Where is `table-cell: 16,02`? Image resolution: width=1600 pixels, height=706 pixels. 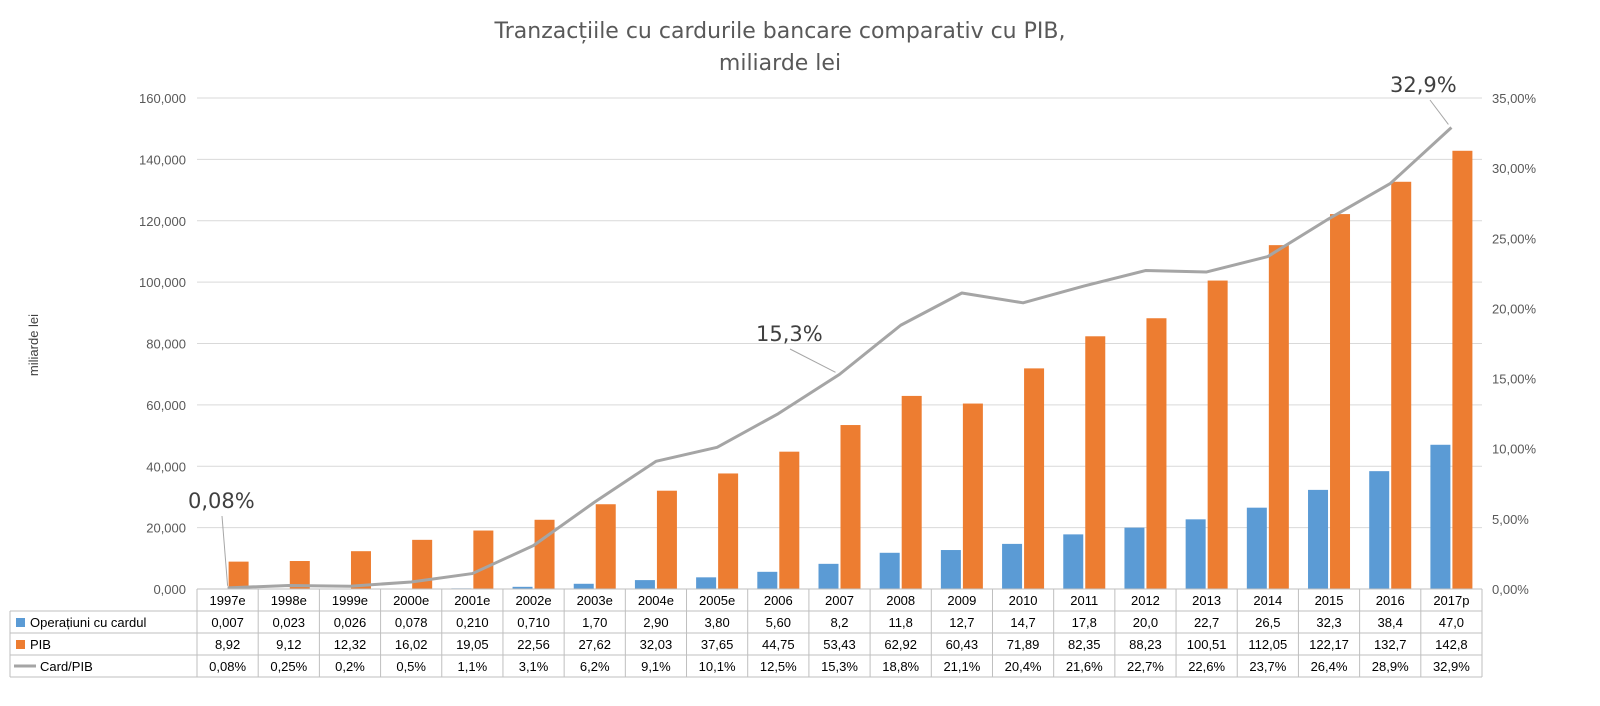 table-cell: 16,02 is located at coordinates (411, 644).